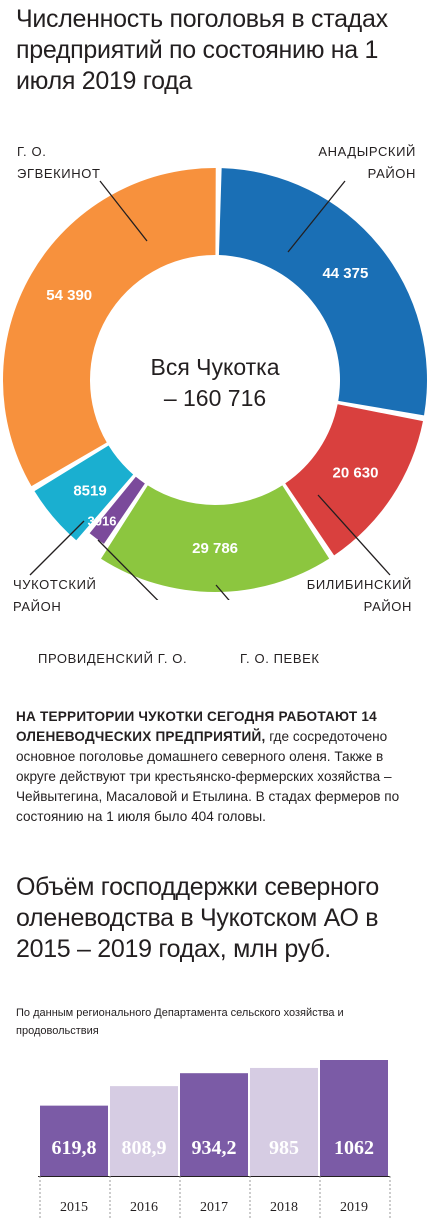 The width and height of the screenshot is (428, 1222). Describe the element at coordinates (215, 367) in the screenshot. I see `center-line-1: Вся Чукотка` at that location.